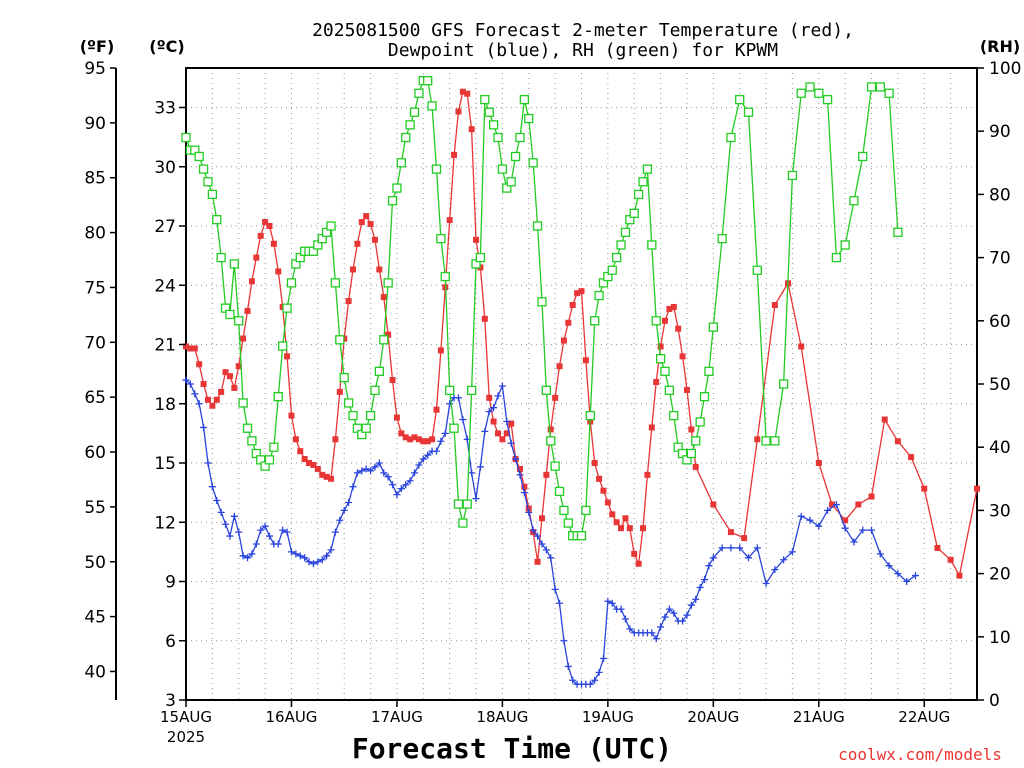 Image resolution: width=1024 pixels, height=768 pixels. What do you see at coordinates (924, 717) in the screenshot?
I see `x-tick-label: 22AUG` at bounding box center [924, 717].